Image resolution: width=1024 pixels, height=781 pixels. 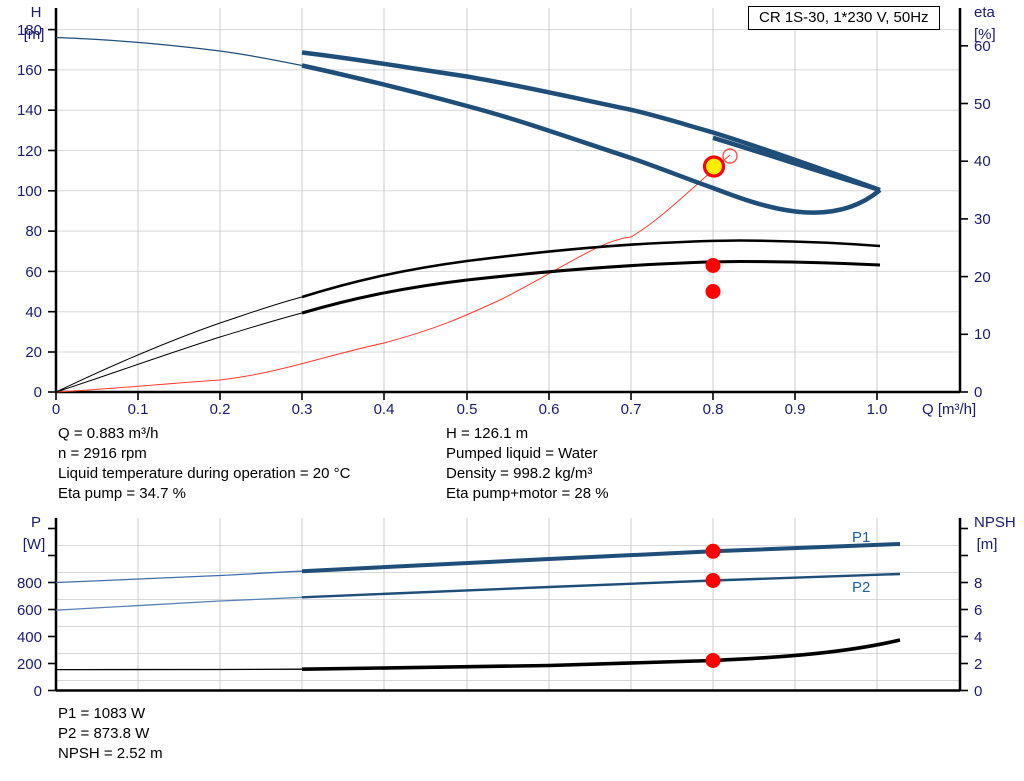 What do you see at coordinates (713, 265) in the screenshot?
I see `eta-pump-duty-marker` at bounding box center [713, 265].